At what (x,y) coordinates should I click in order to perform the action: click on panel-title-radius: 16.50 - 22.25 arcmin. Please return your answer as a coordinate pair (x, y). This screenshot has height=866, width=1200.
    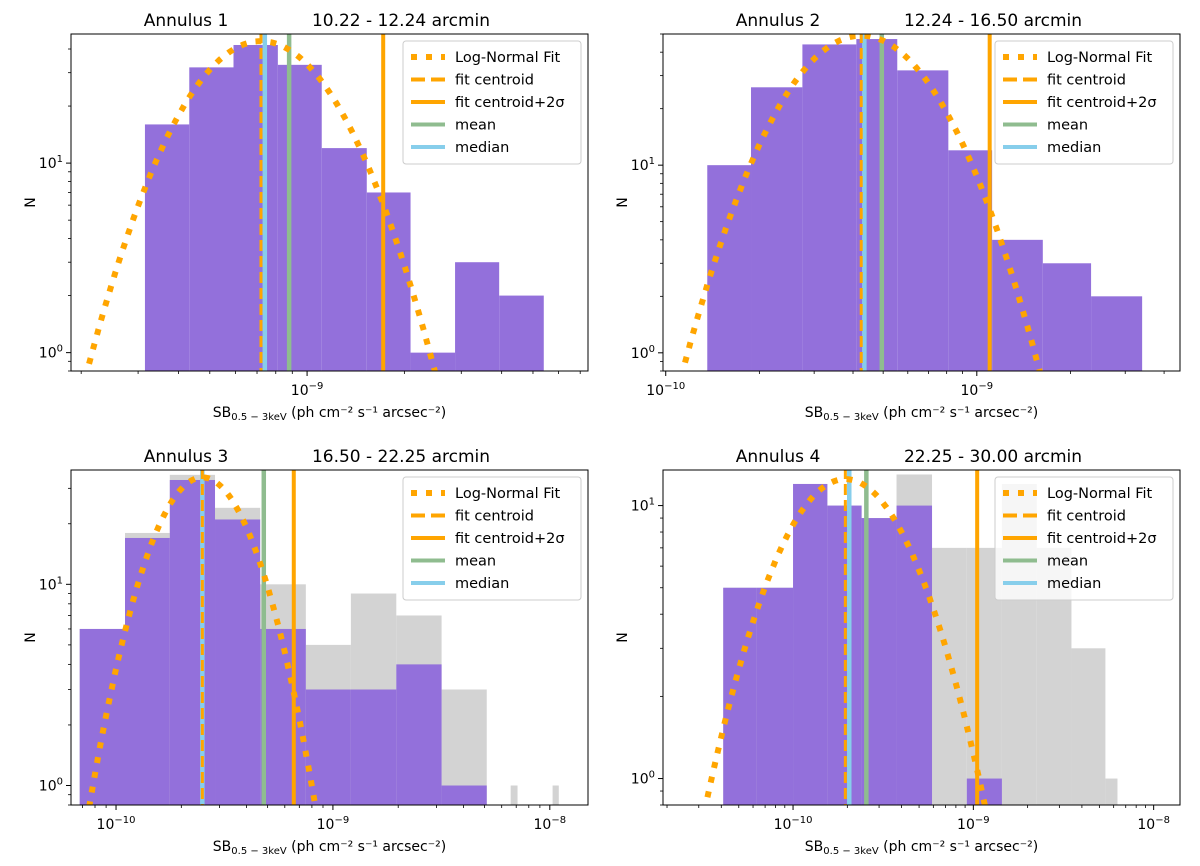
    Looking at the image, I should click on (401, 457).